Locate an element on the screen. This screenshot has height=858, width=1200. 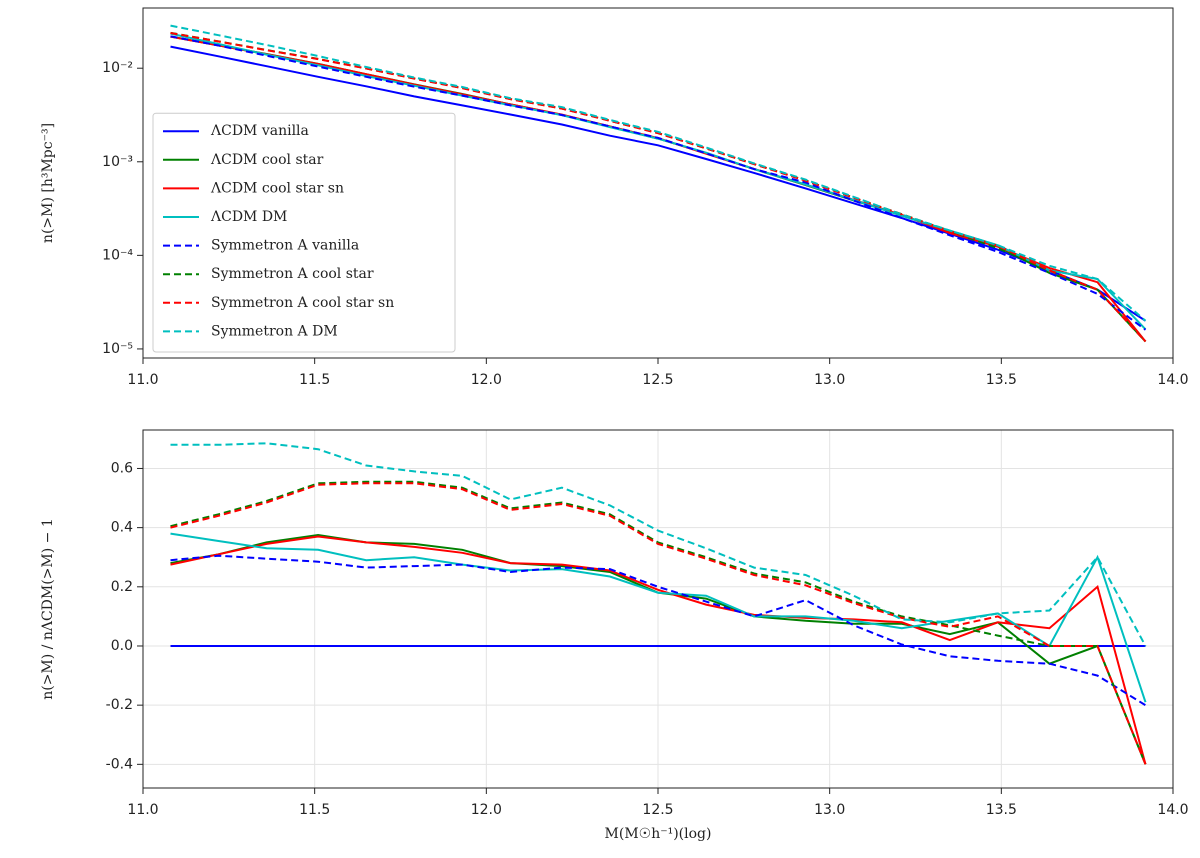
legend-label: ΛCDM cool star sn is located at coordinates (277, 188).